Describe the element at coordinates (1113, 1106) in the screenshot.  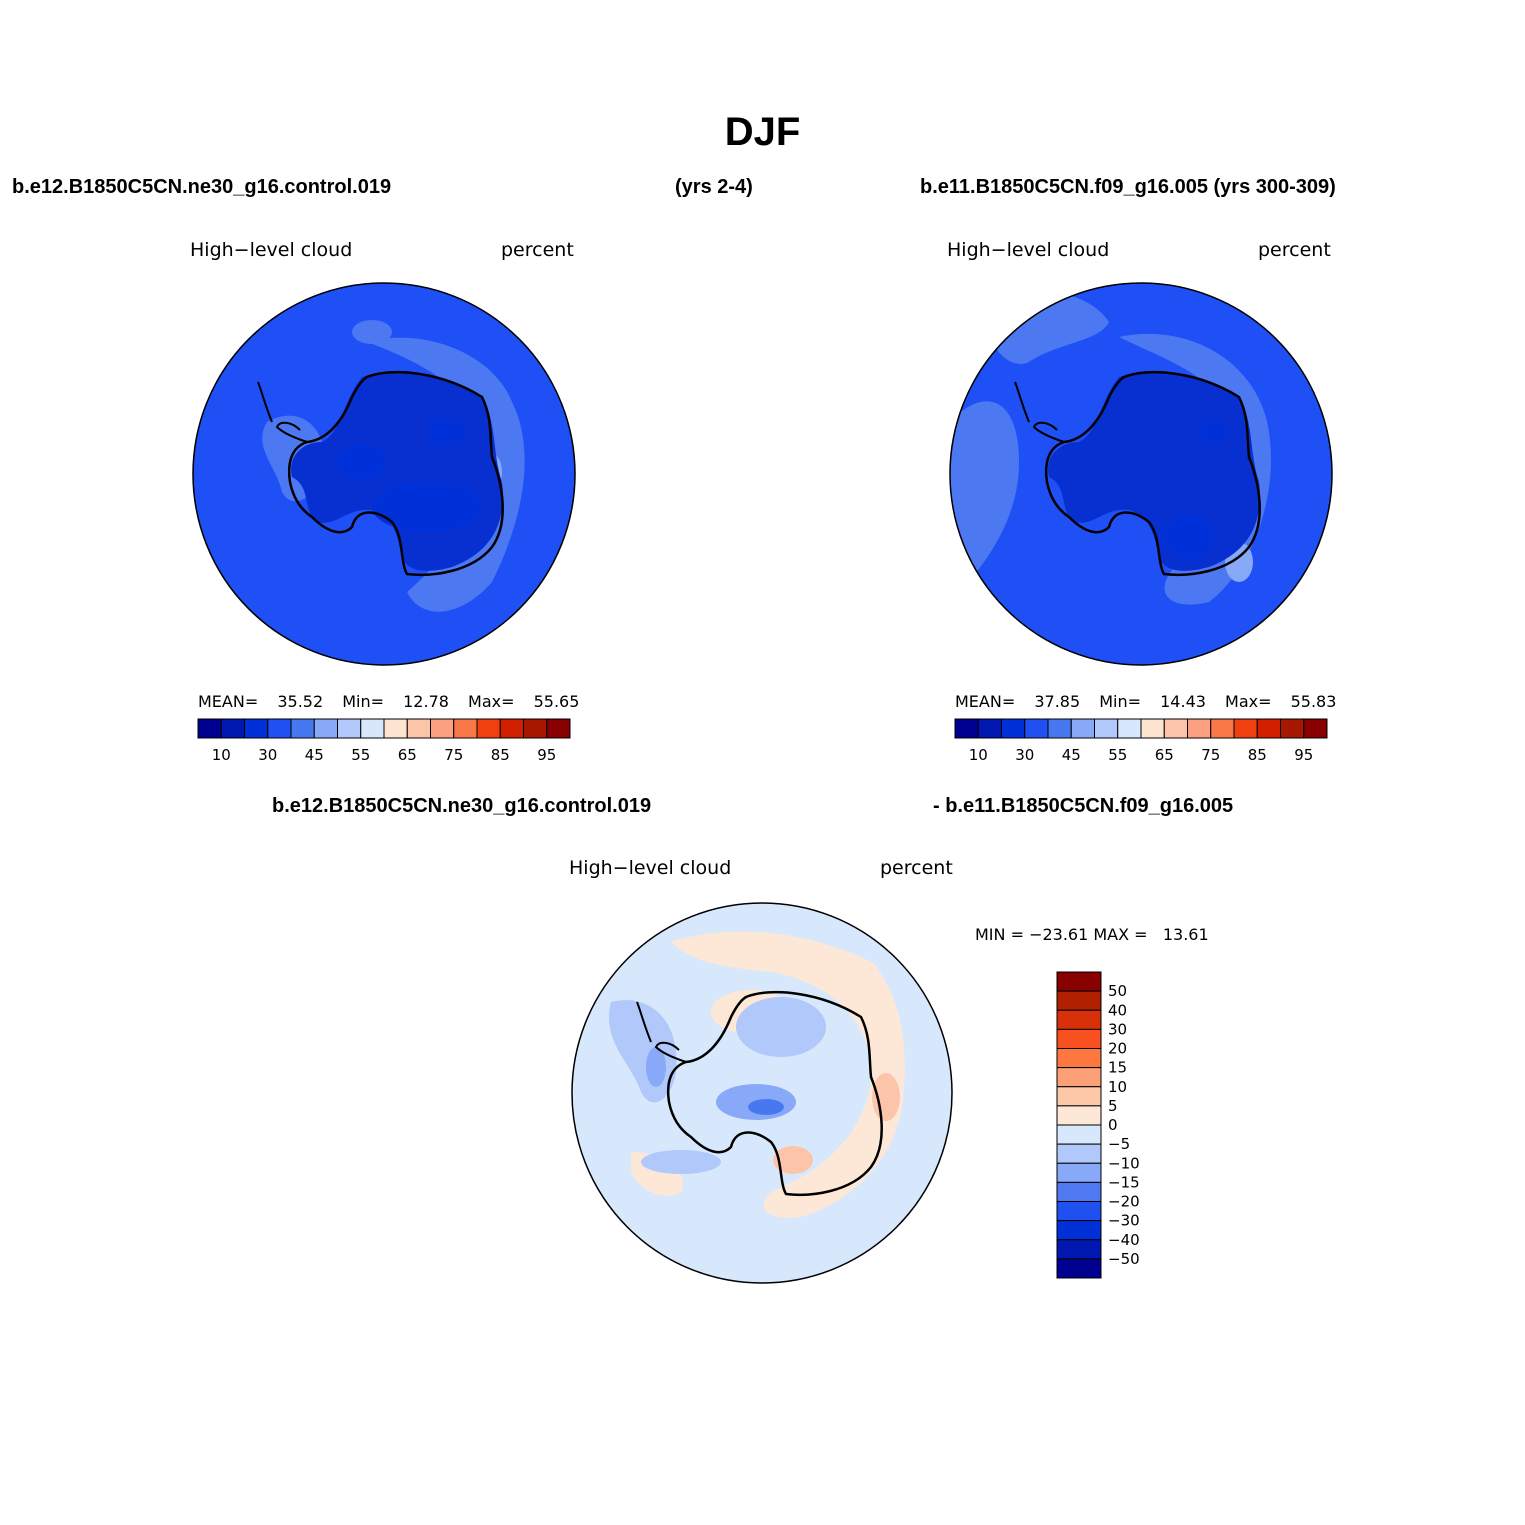
I see `diff-colorbar-tick-label: 5` at that location.